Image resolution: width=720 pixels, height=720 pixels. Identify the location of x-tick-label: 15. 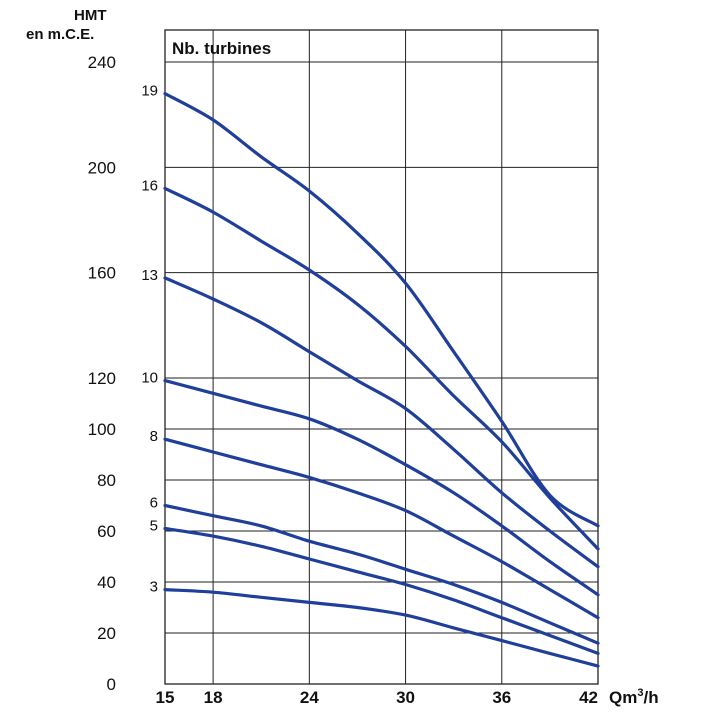
(165, 697).